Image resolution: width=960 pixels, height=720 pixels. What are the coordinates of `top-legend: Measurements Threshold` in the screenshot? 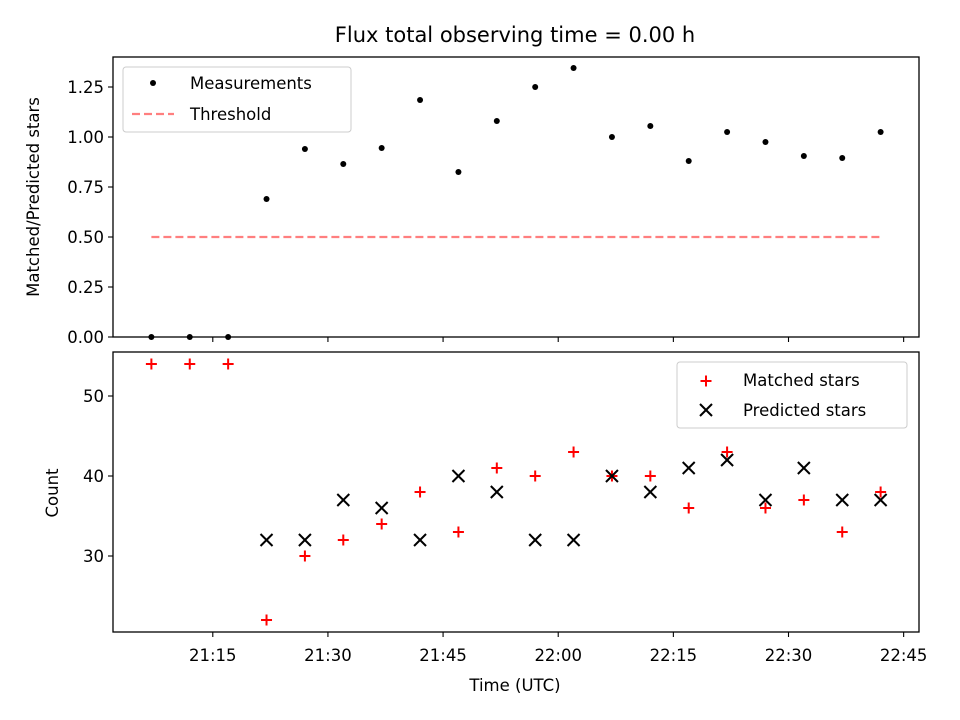 It's located at (237, 99).